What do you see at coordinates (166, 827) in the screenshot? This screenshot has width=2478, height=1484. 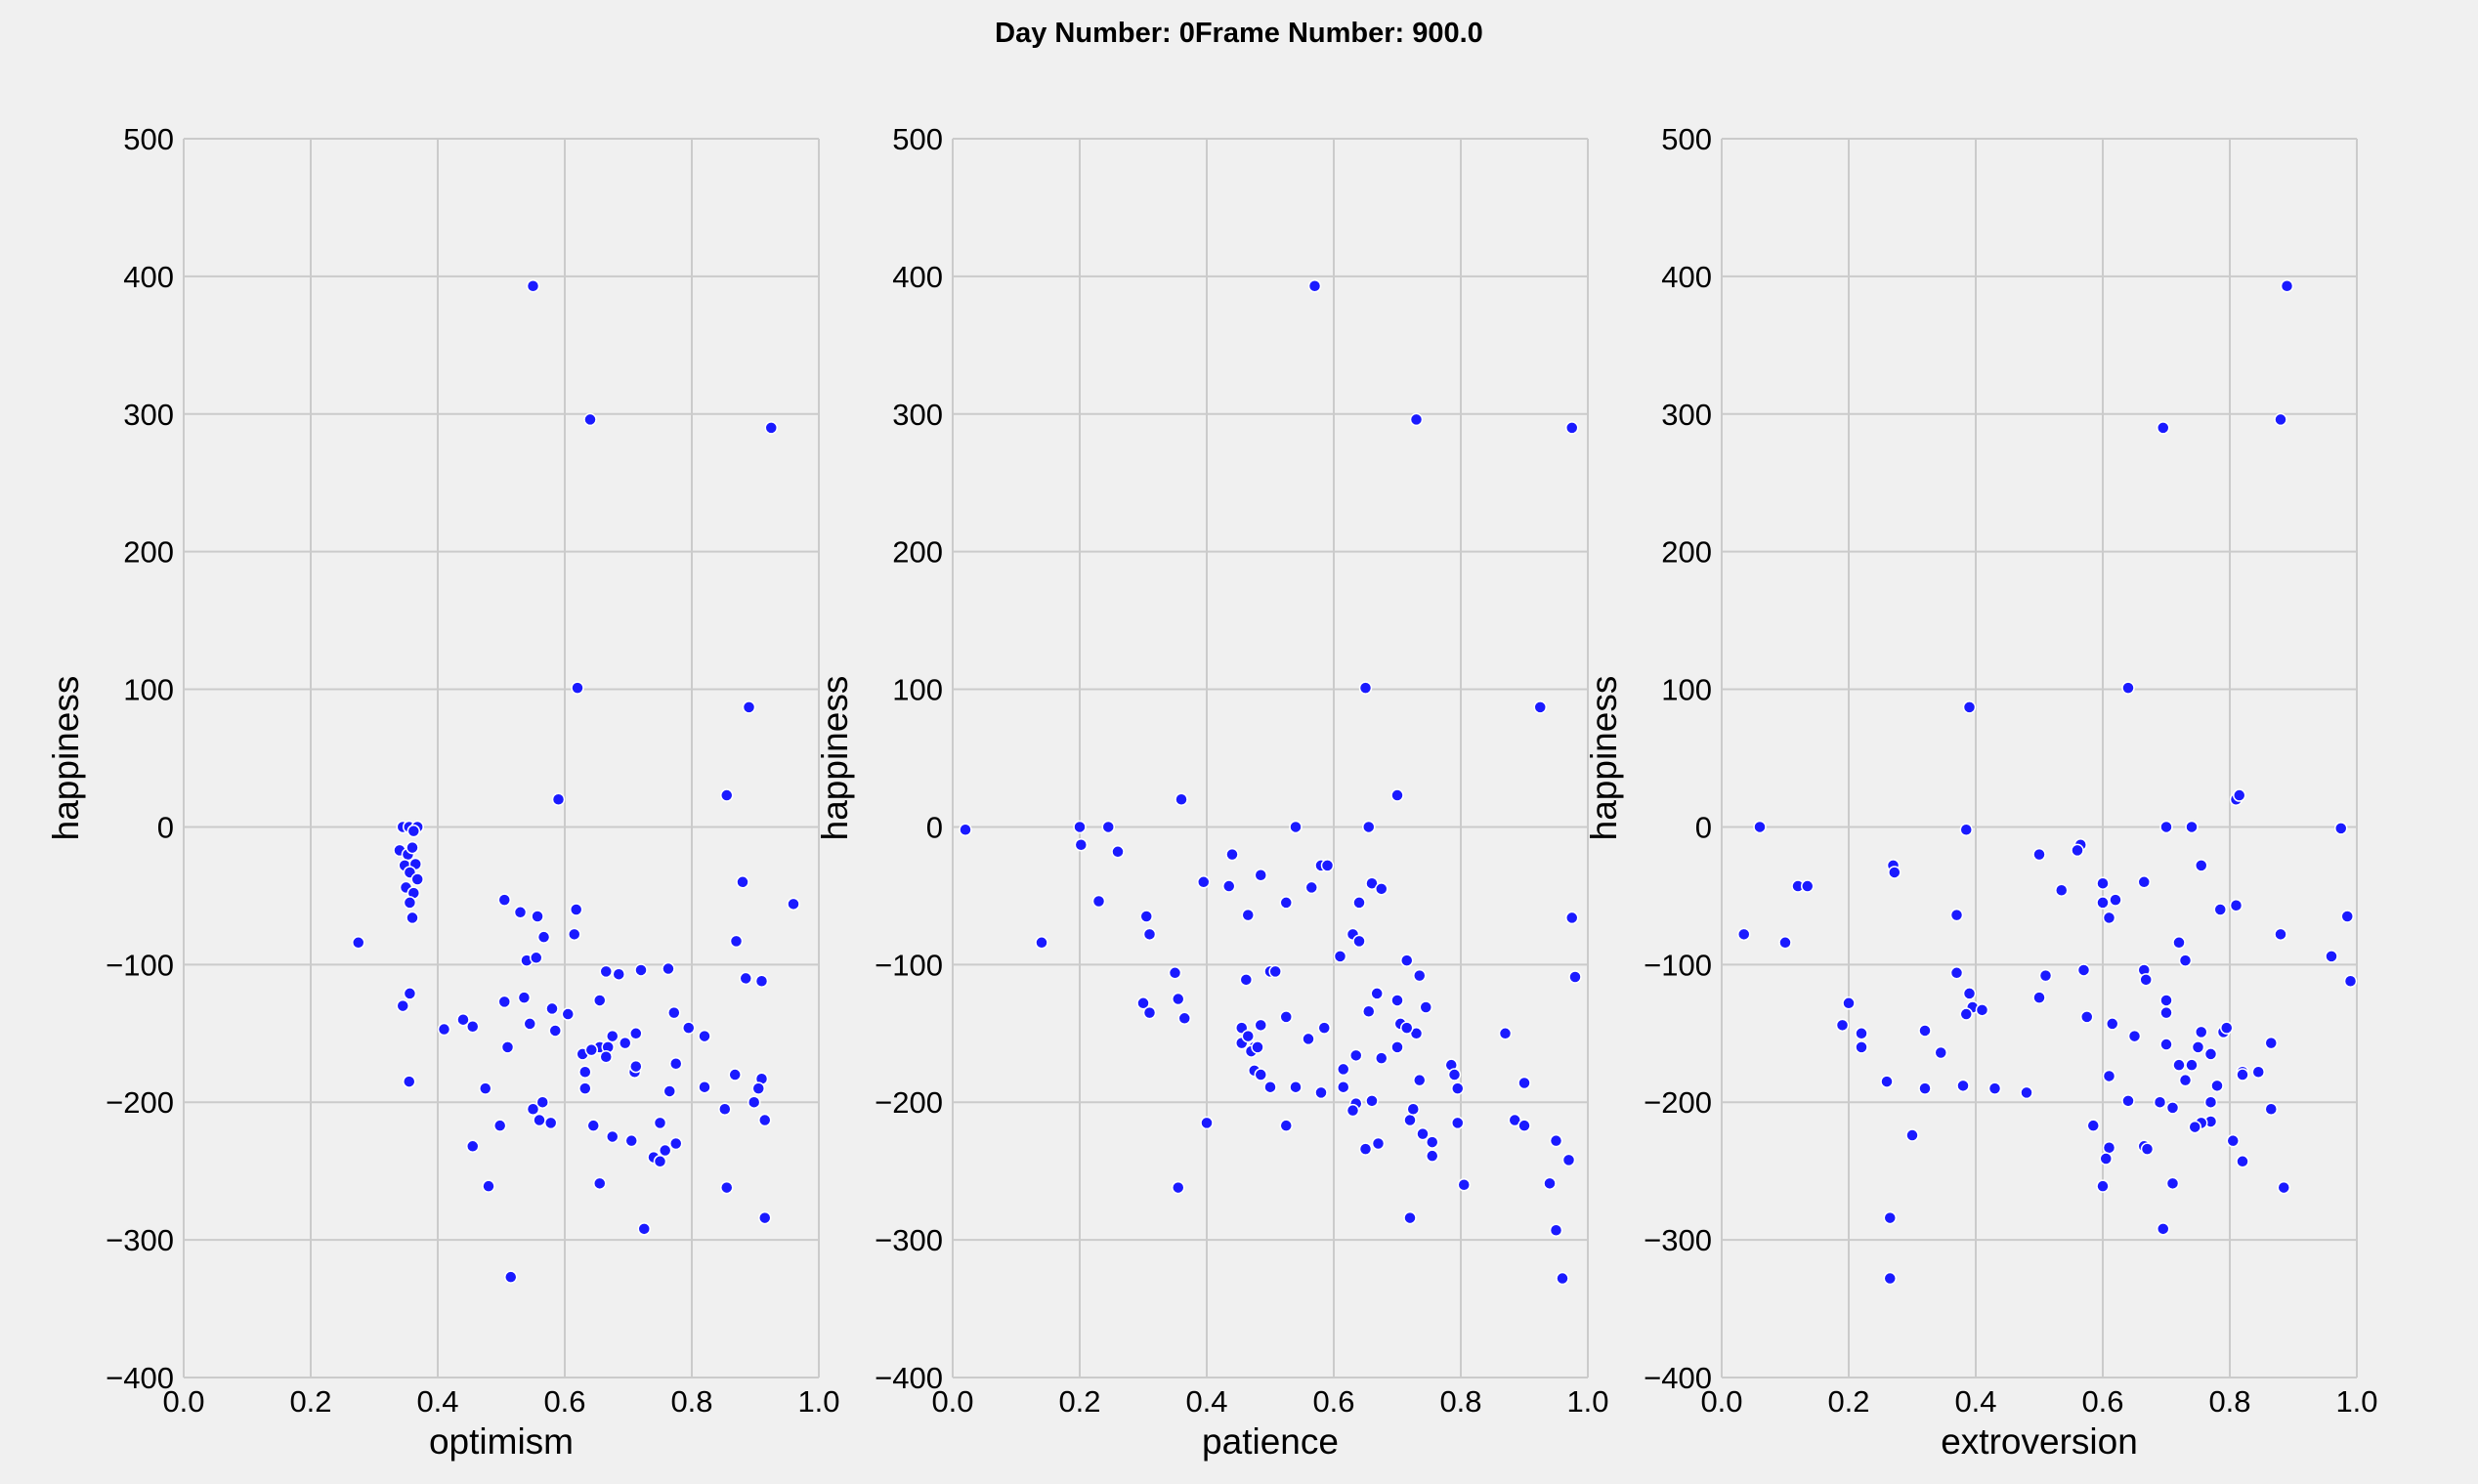 I see `y-tick-label: 0` at bounding box center [166, 827].